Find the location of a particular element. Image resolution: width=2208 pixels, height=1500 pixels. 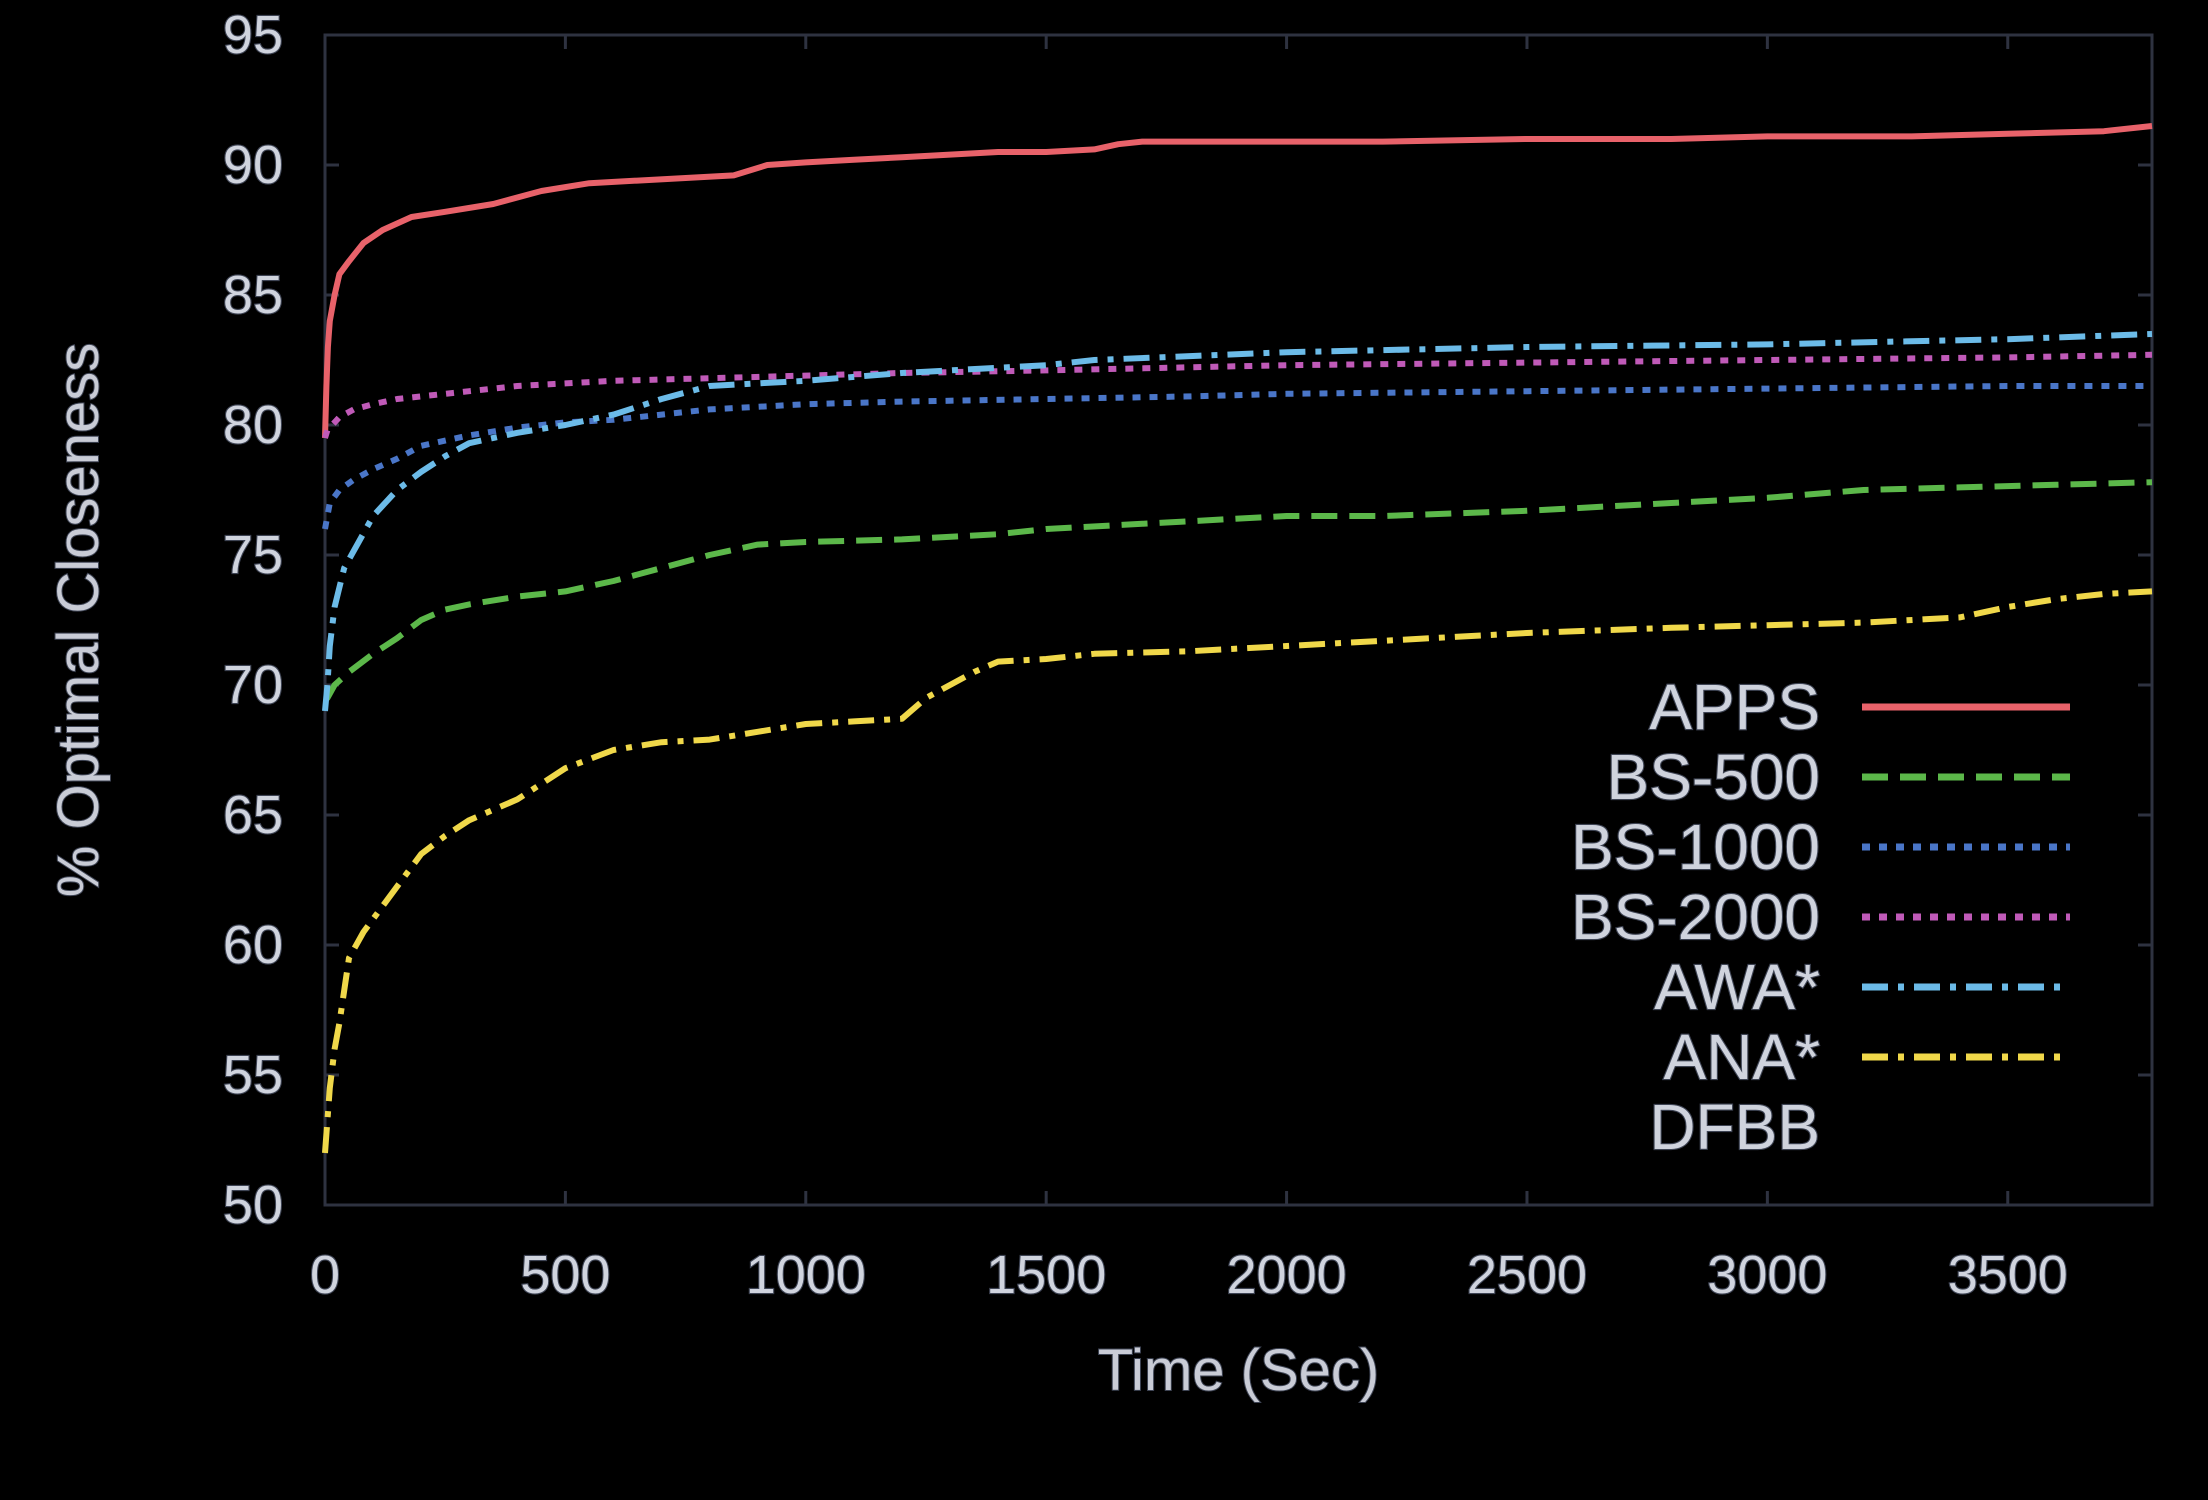

y-tick-label: 75 is located at coordinates (253, 555).